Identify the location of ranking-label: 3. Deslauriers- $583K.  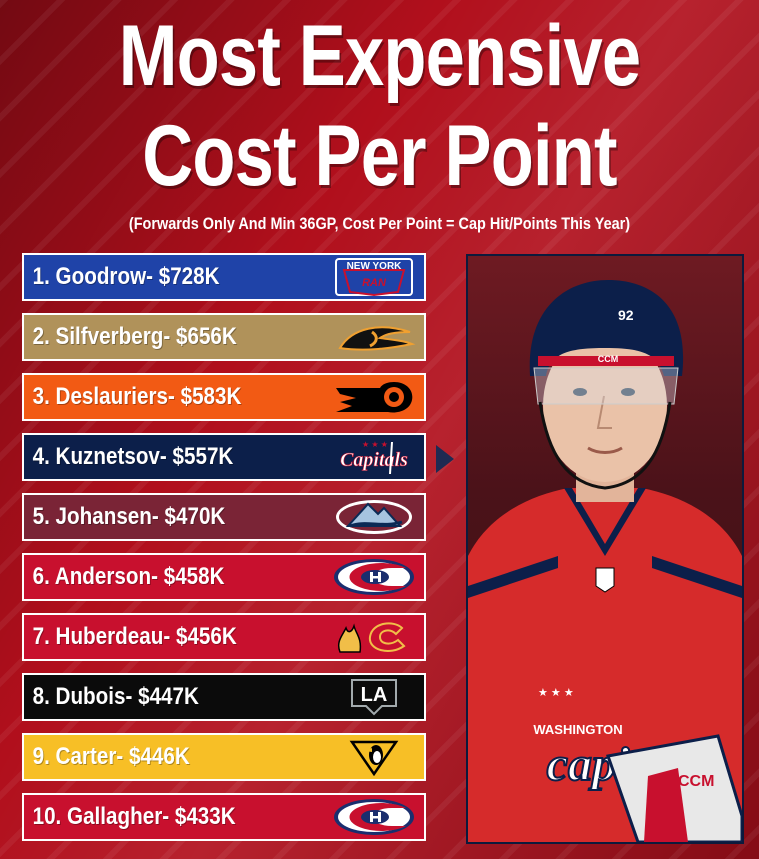
(137, 396).